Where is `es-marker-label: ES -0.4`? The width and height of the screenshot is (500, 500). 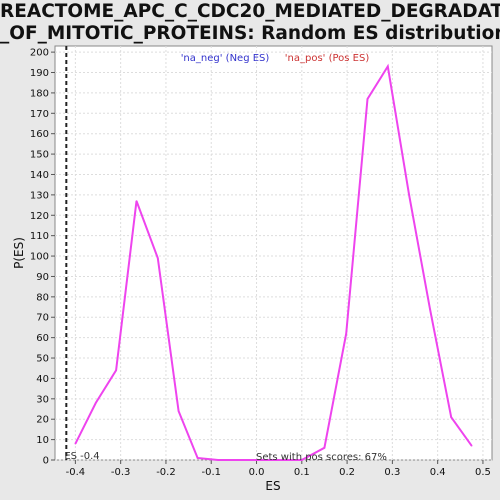
es-marker-label: ES -0.4 is located at coordinates (81, 456).